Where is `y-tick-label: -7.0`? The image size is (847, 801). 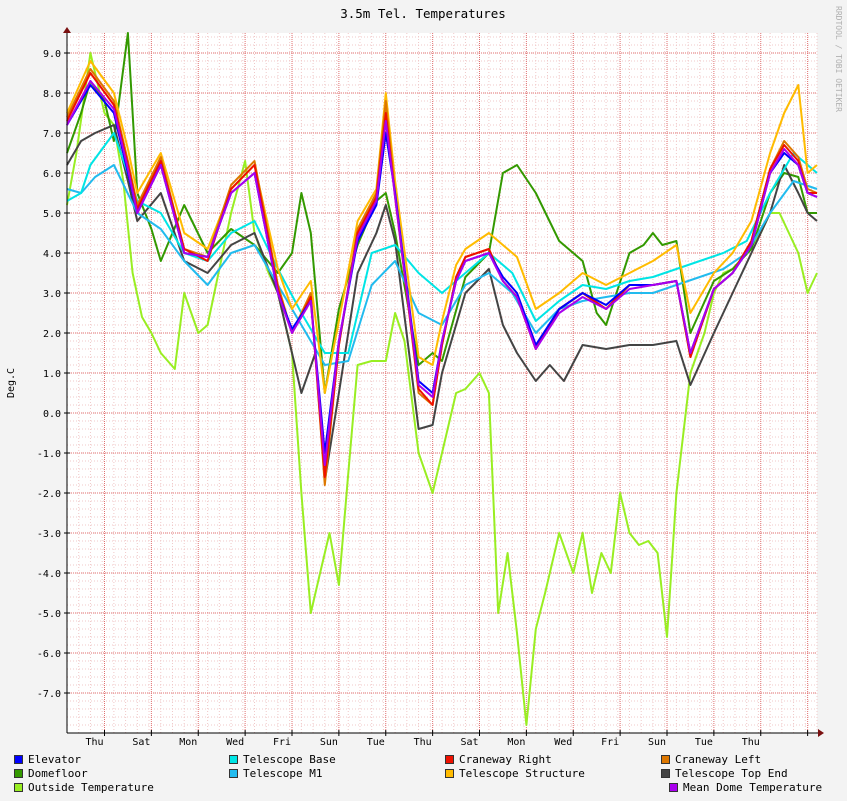 y-tick-label: -7.0 is located at coordinates (49, 694).